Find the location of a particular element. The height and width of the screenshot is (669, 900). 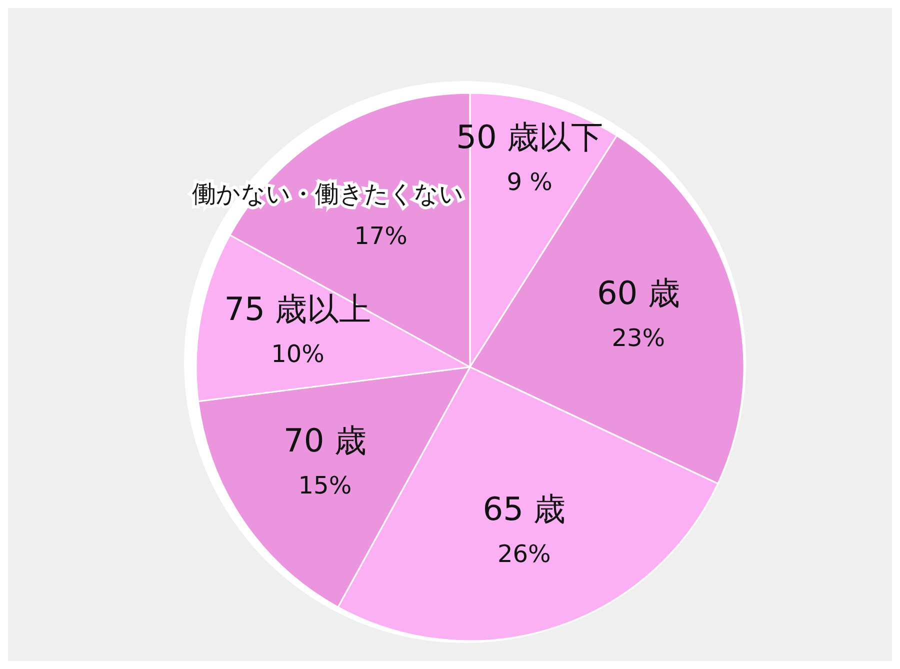

data-label: 15% is located at coordinates (325, 486).